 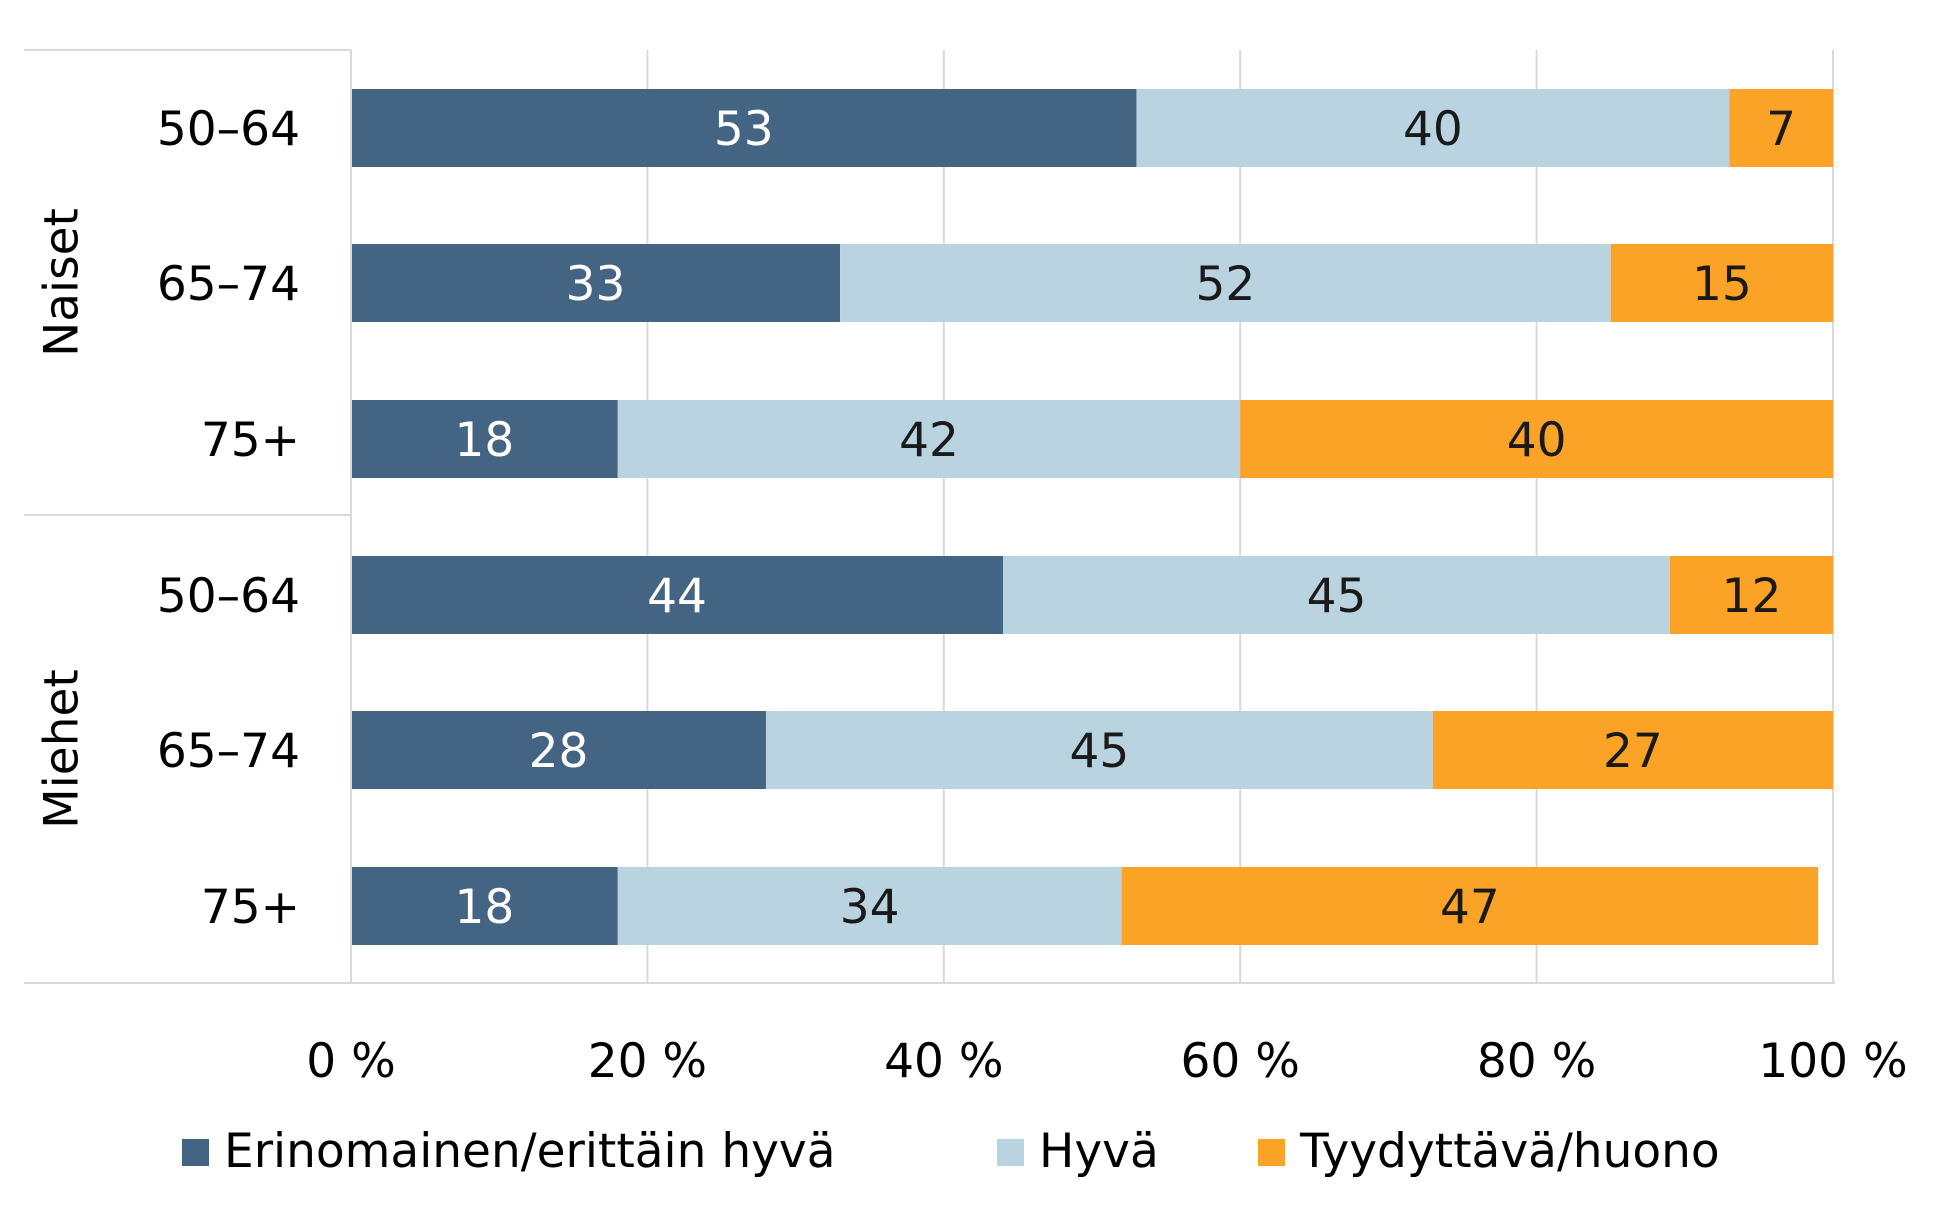 I want to click on x-tick-label: 60 %, so click(x=1239, y=1061).